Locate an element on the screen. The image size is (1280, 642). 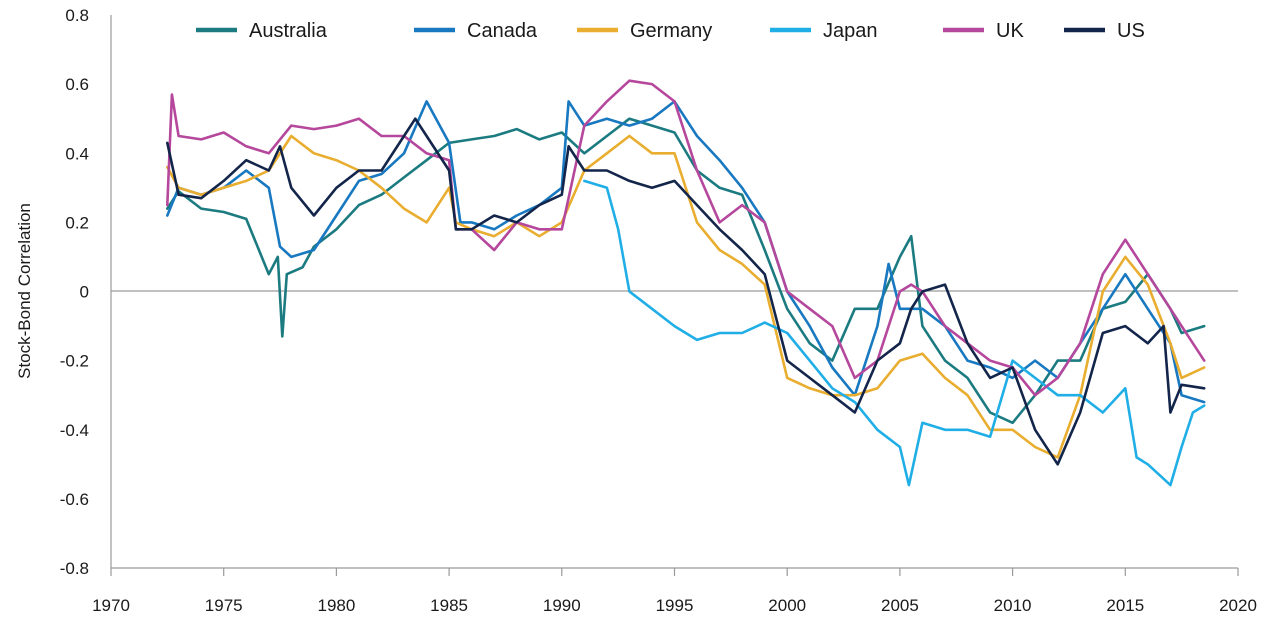
y-tick-label: -0.2 is located at coordinates (74, 361).